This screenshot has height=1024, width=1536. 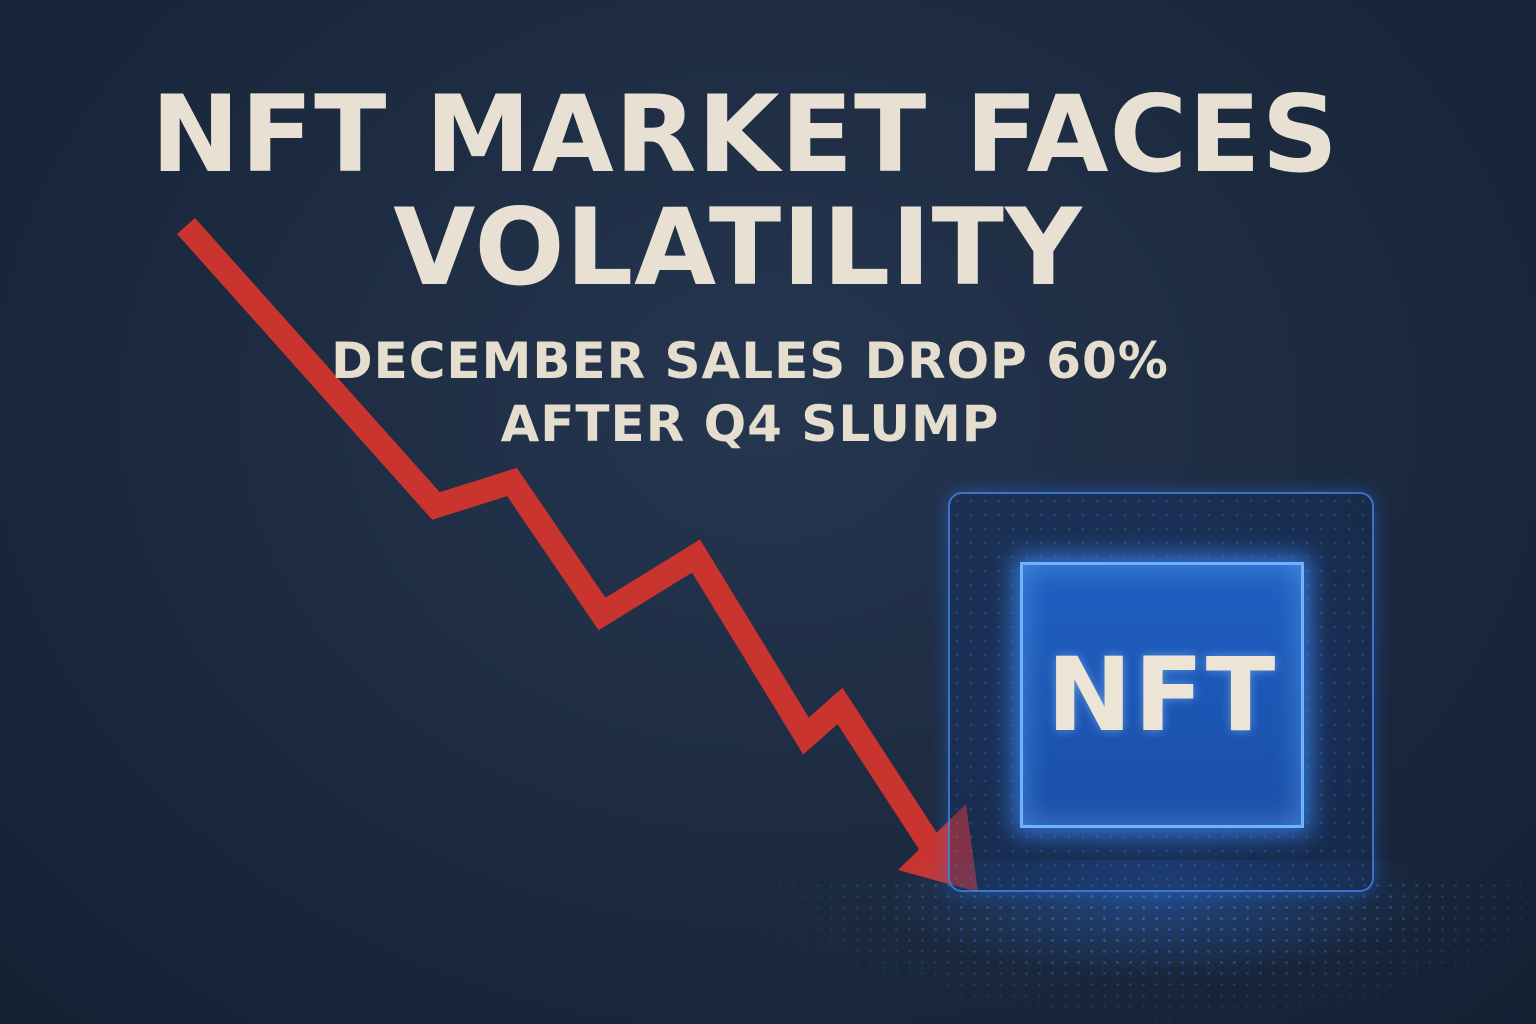 What do you see at coordinates (738, 247) in the screenshot?
I see `headline-line-2: VOLATILITY` at bounding box center [738, 247].